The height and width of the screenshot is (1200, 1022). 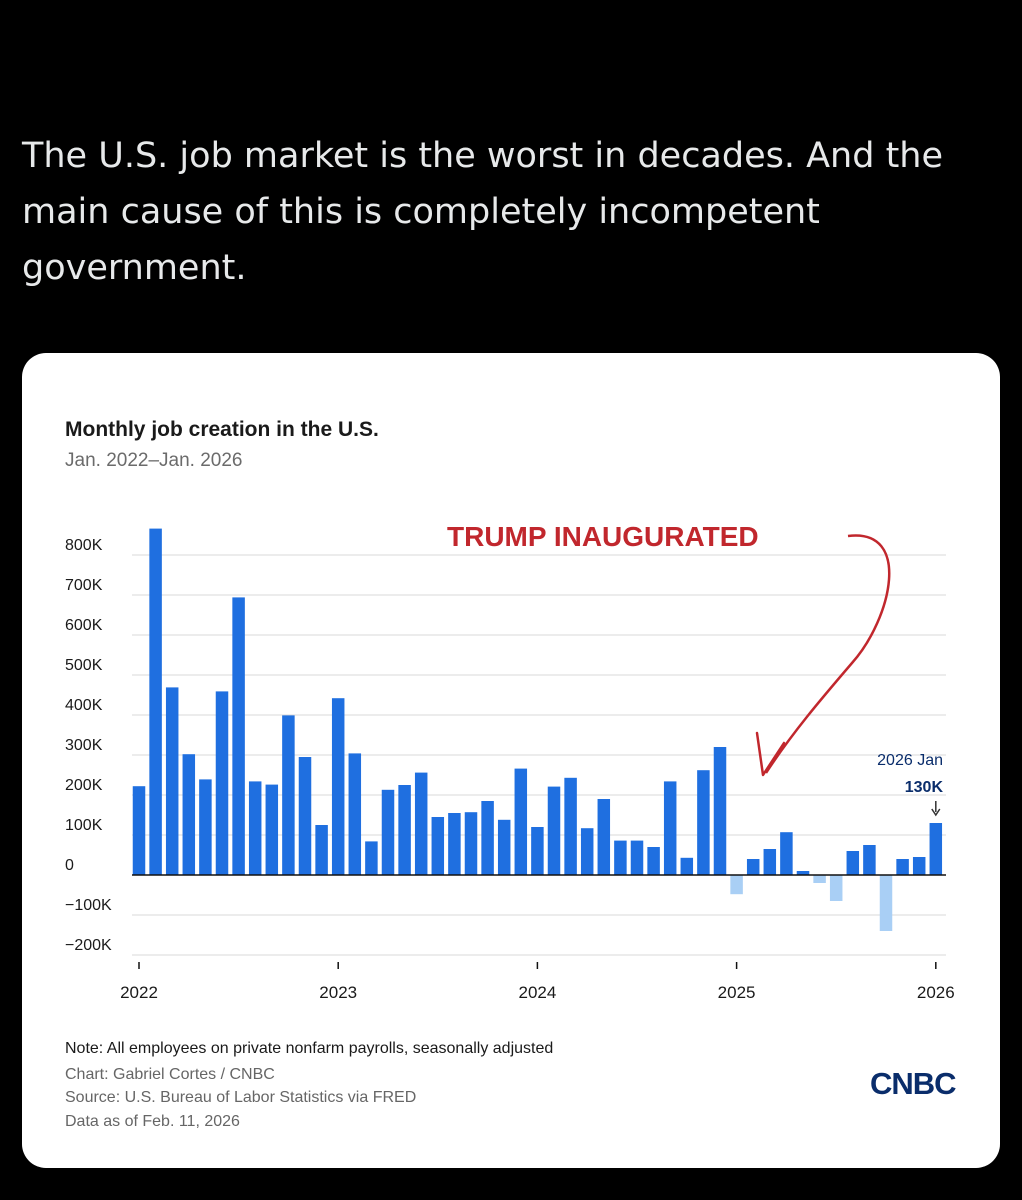 I want to click on y-tick-label: −100K, so click(x=88, y=905).